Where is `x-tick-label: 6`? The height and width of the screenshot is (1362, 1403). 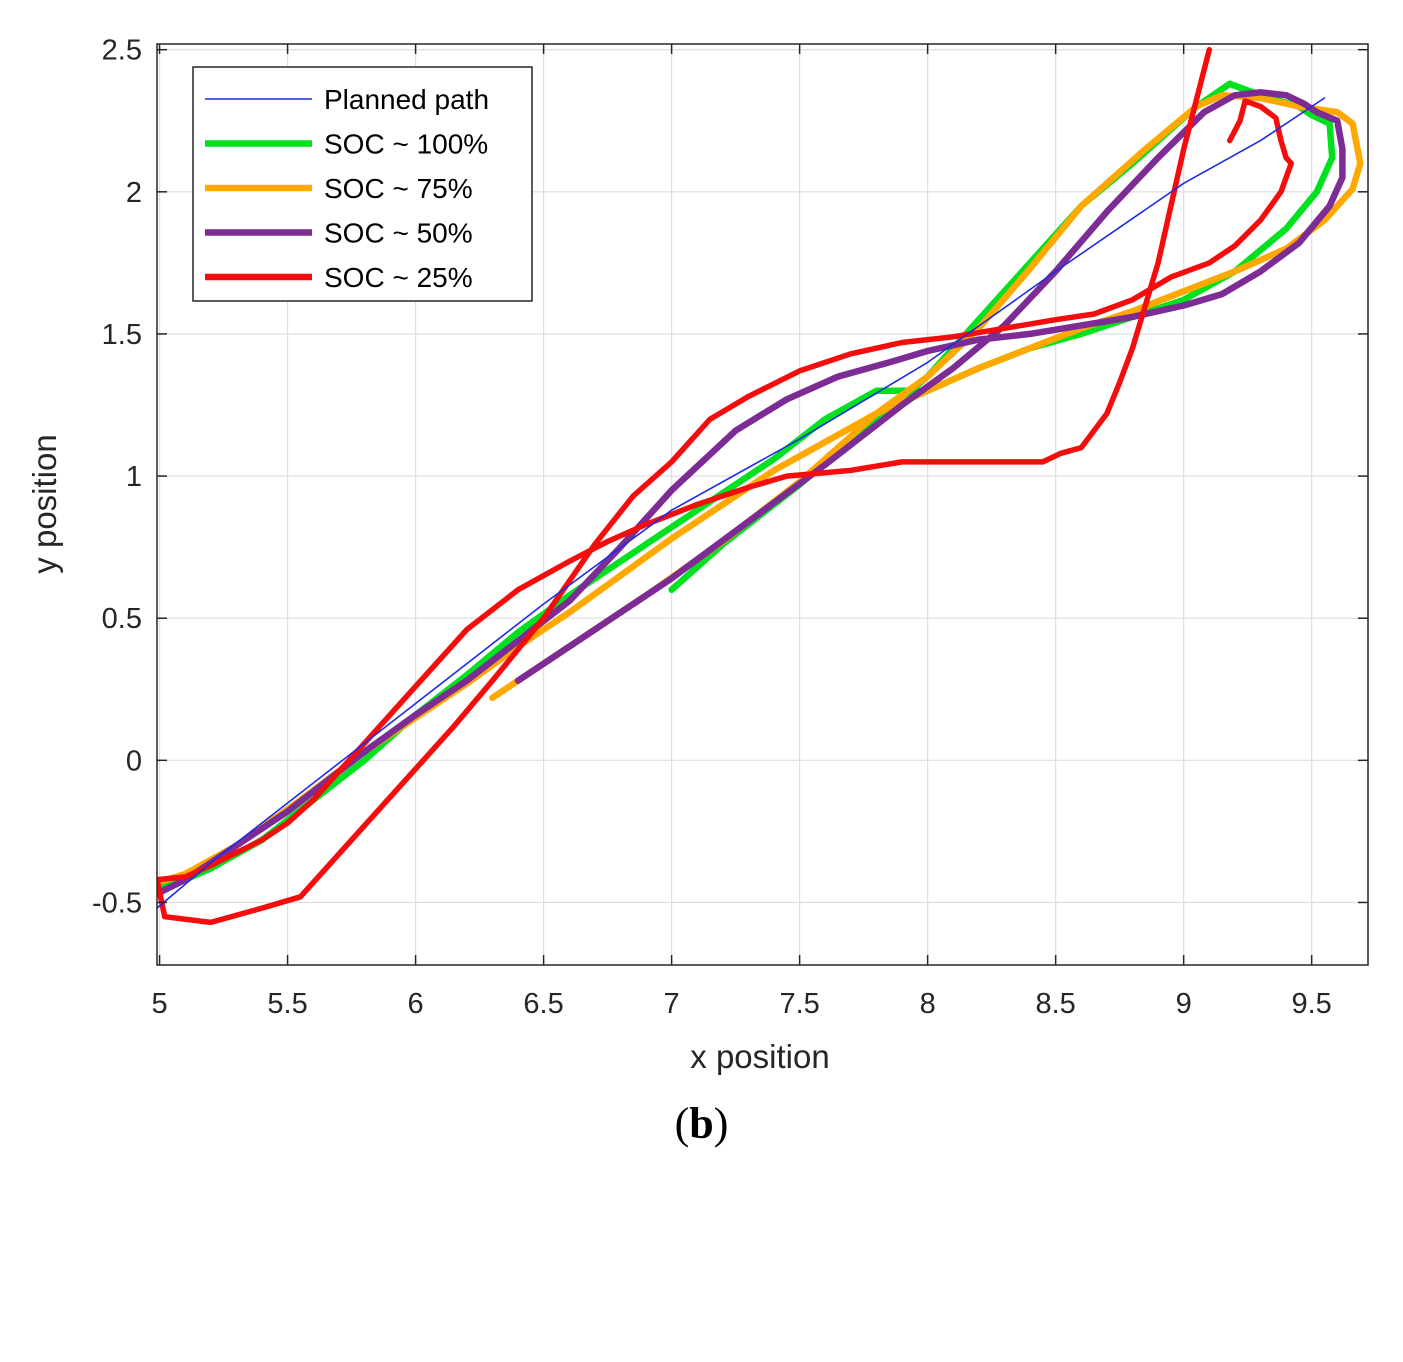 x-tick-label: 6 is located at coordinates (416, 1004).